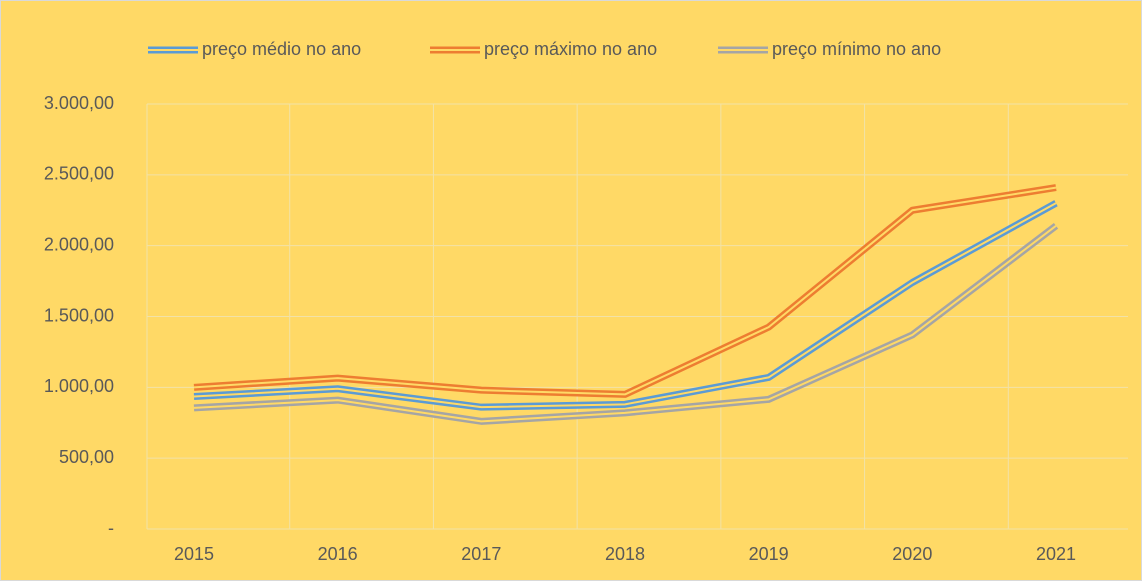 This screenshot has height=581, width=1142. What do you see at coordinates (570, 49) in the screenshot?
I see `legend-label: preço máximo no ano` at bounding box center [570, 49].